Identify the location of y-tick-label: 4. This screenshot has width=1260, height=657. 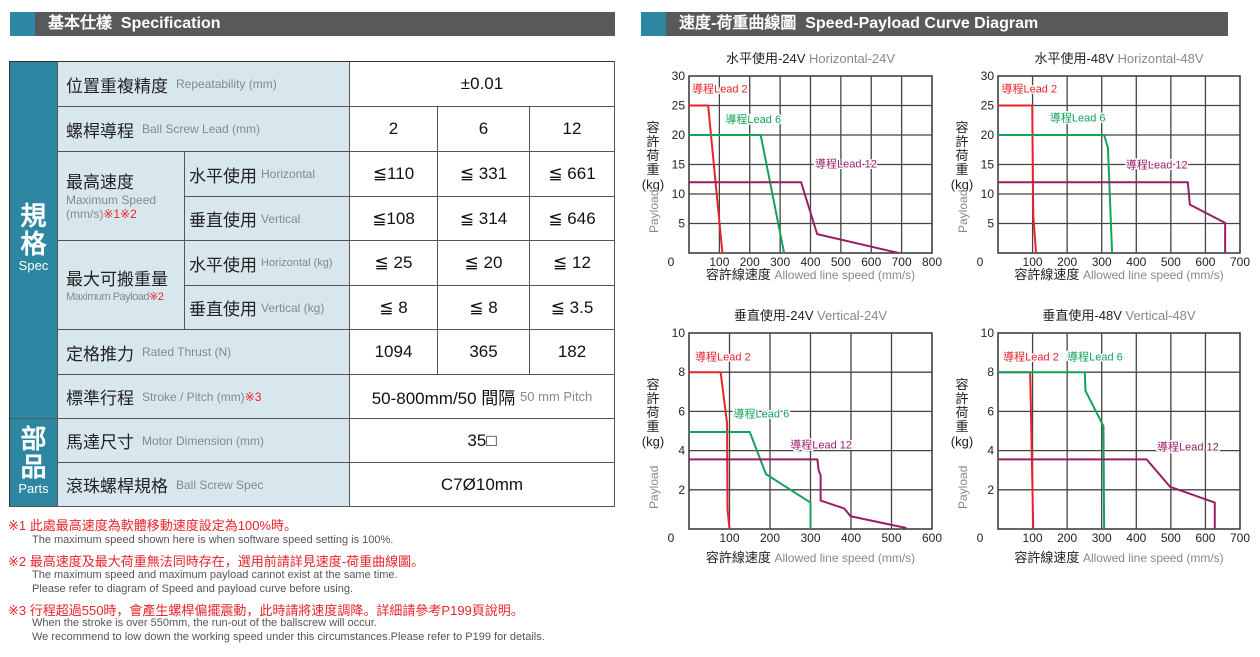
(681, 451).